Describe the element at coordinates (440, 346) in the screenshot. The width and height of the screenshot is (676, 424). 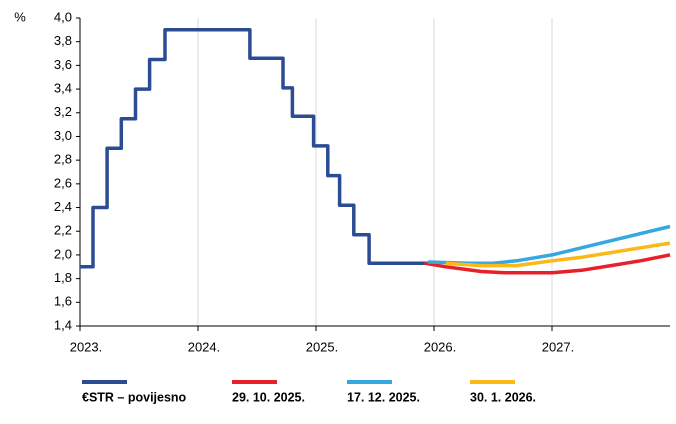
I see `x-tick-label: 2026.` at that location.